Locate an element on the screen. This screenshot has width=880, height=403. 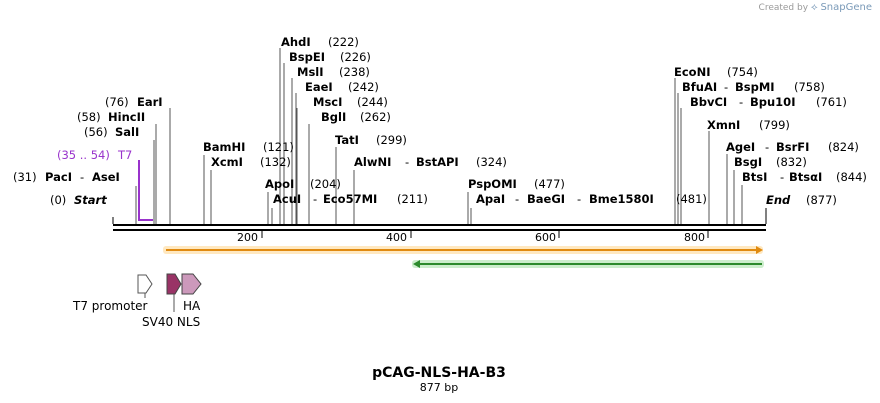
end-position: (877) is located at coordinates (821, 200).